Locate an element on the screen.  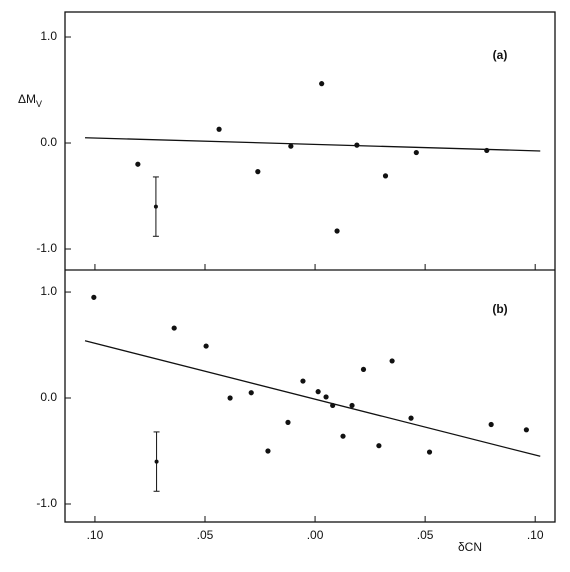
y-axis-label: ΔMV is located at coordinates (30, 100).